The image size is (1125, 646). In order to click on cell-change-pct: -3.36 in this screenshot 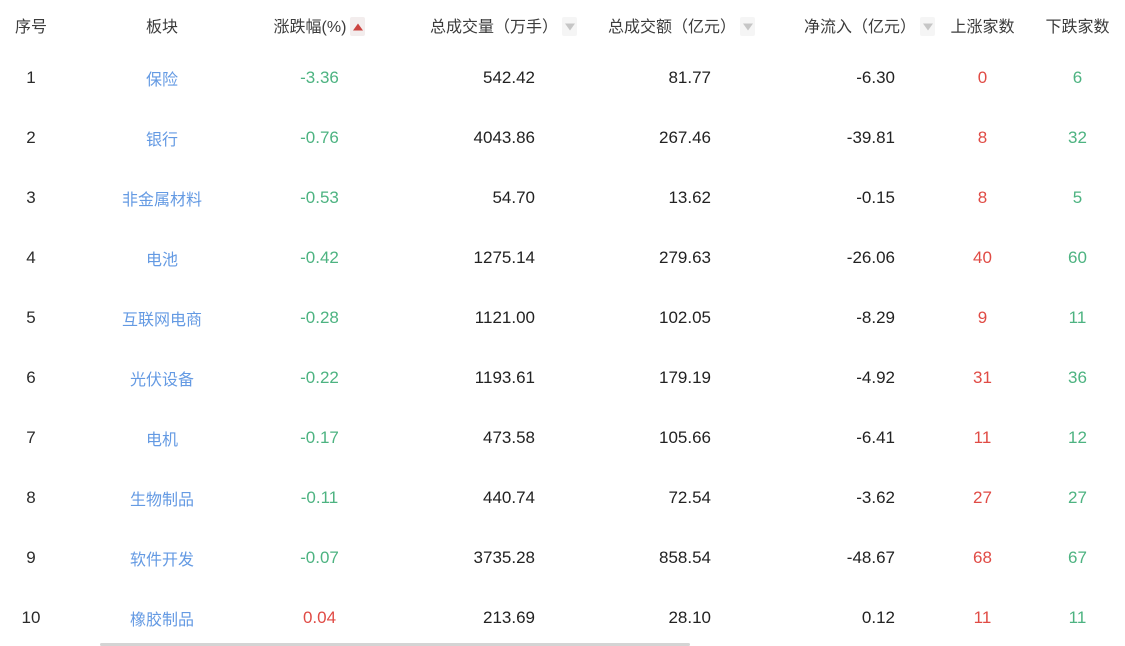, I will do `click(319, 77)`.